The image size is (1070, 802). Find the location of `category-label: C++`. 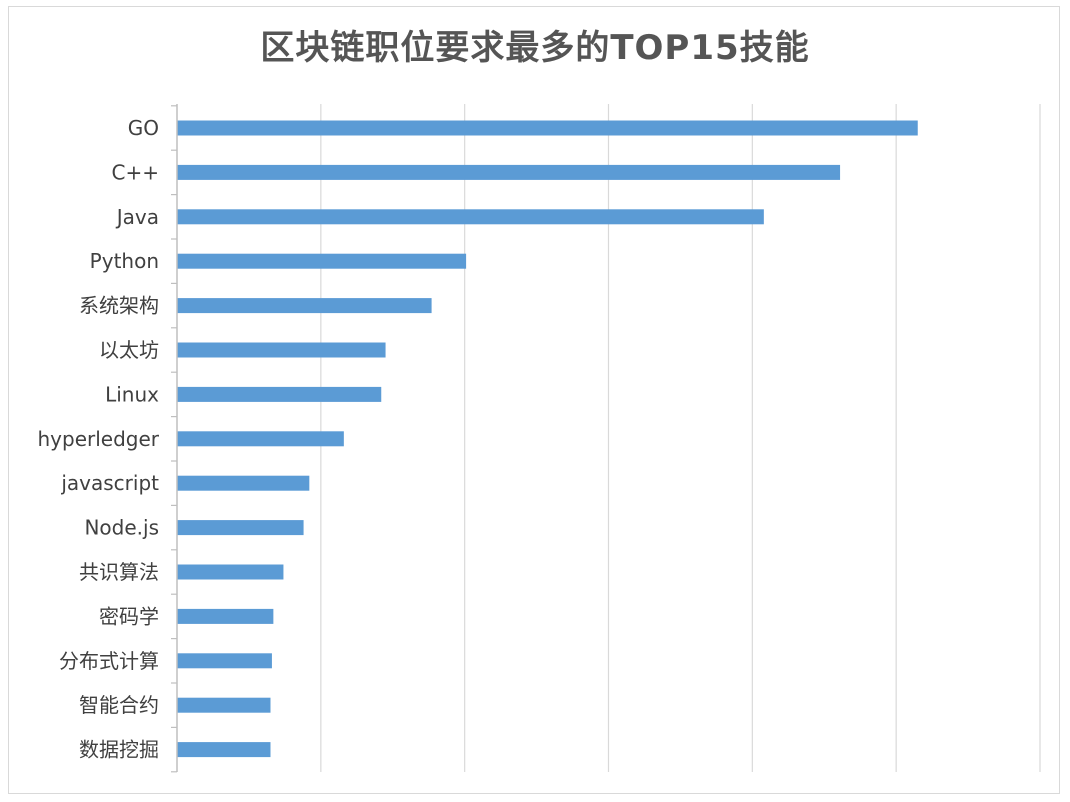

category-label: C++ is located at coordinates (135, 172).